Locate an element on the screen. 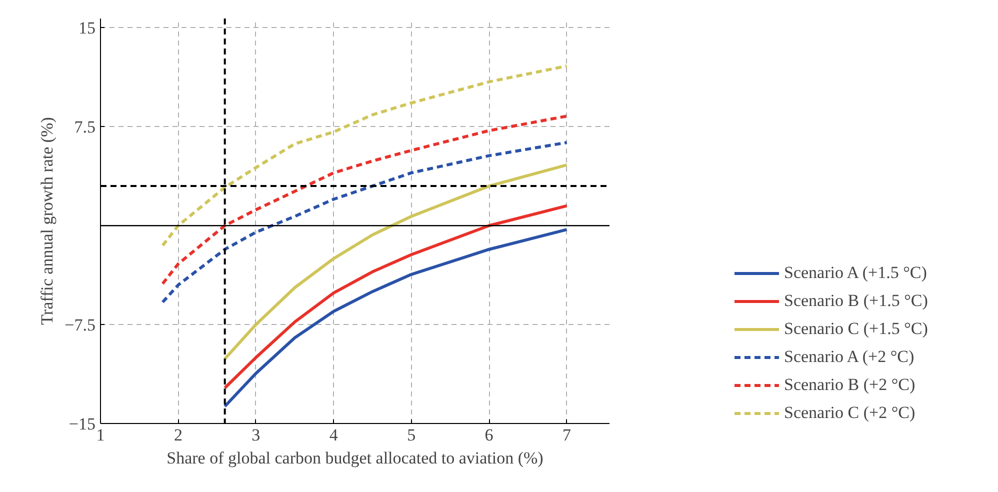  x-tick-label: 4 is located at coordinates (333, 435).